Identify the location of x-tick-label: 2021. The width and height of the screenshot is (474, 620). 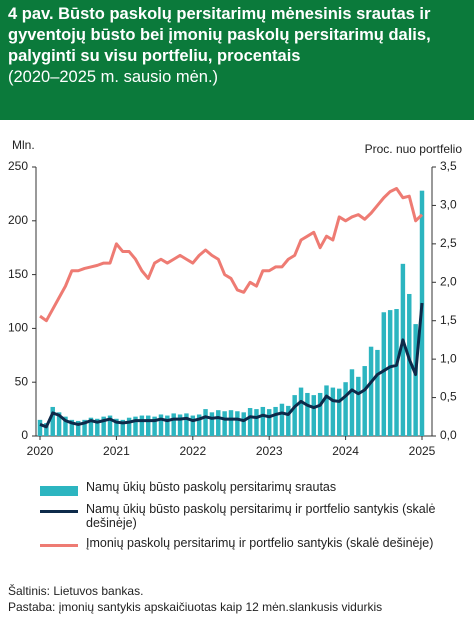
(116, 451).